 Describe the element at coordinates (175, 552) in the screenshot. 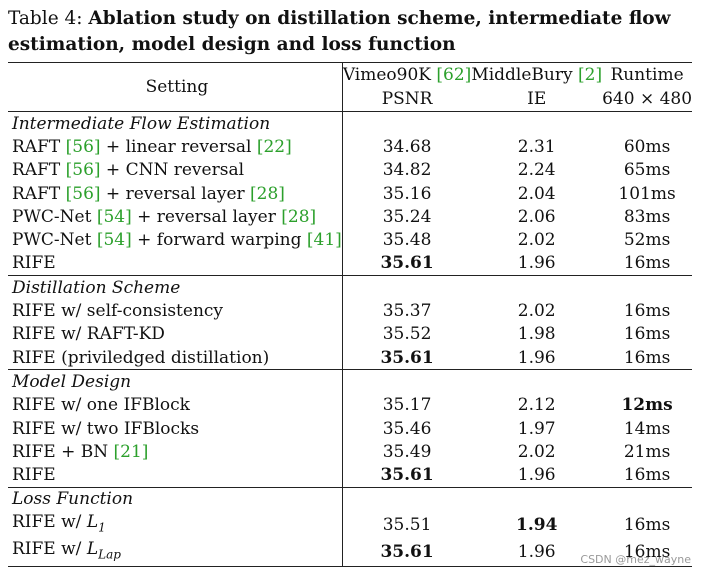

I see `setting-cell: RIFE w/ LLap` at that location.